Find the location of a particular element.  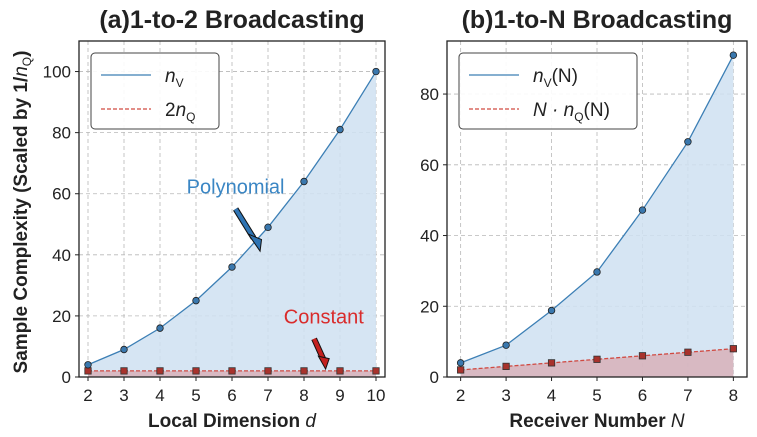

y-axis-label: Sample Complexity (Scaled by 1/nQ) is located at coordinates (22, 212).